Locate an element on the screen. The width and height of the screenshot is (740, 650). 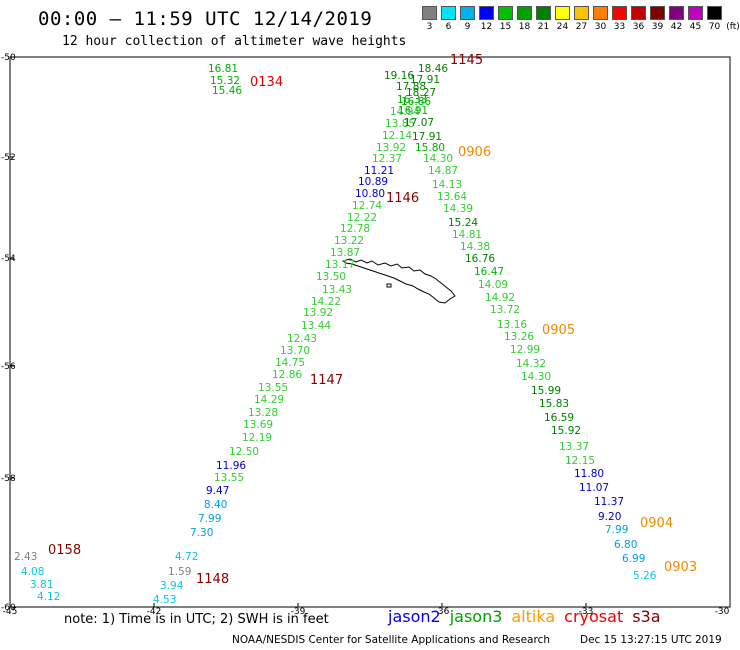
wave-height-label: 19.16 is located at coordinates (399, 76).